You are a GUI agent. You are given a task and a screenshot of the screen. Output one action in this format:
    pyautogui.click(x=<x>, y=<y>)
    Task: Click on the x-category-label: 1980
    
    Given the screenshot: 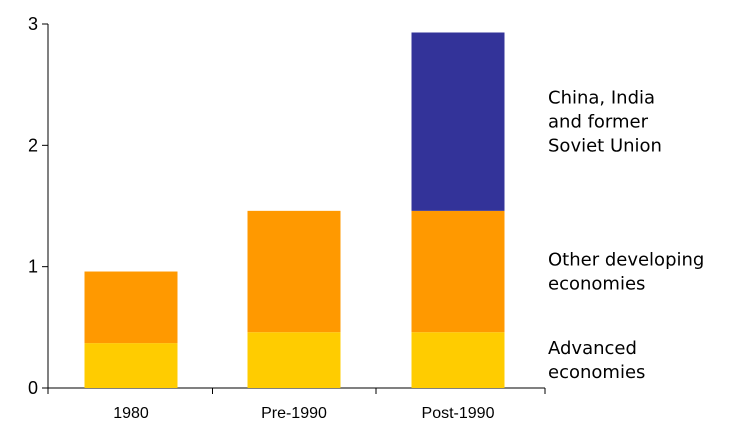 What is the action you would take?
    pyautogui.click(x=131, y=413)
    